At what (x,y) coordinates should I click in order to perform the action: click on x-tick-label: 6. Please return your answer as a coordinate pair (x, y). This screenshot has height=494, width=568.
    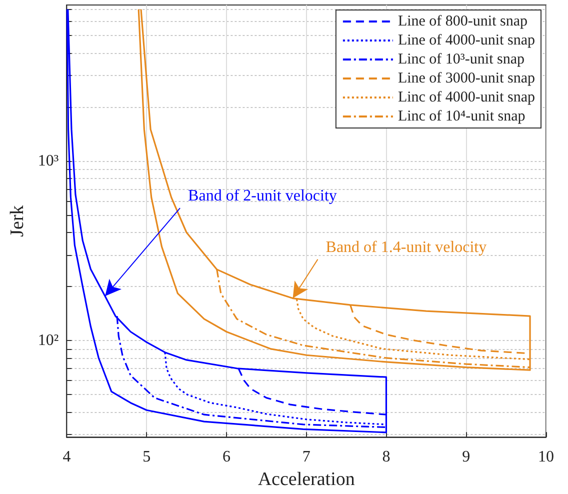
    Looking at the image, I should click on (226, 457).